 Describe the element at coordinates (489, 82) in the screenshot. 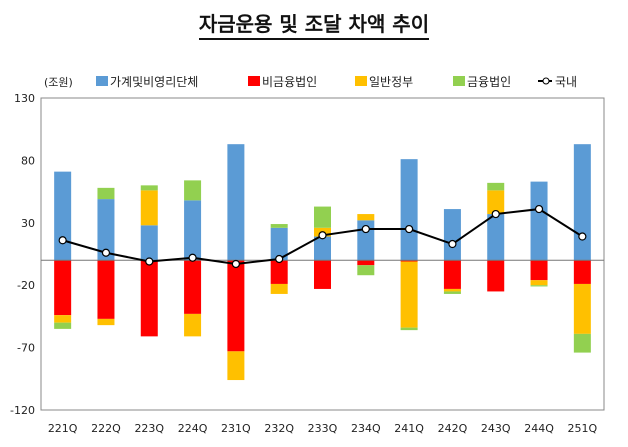

I see `legend-label: 금융법인` at that location.